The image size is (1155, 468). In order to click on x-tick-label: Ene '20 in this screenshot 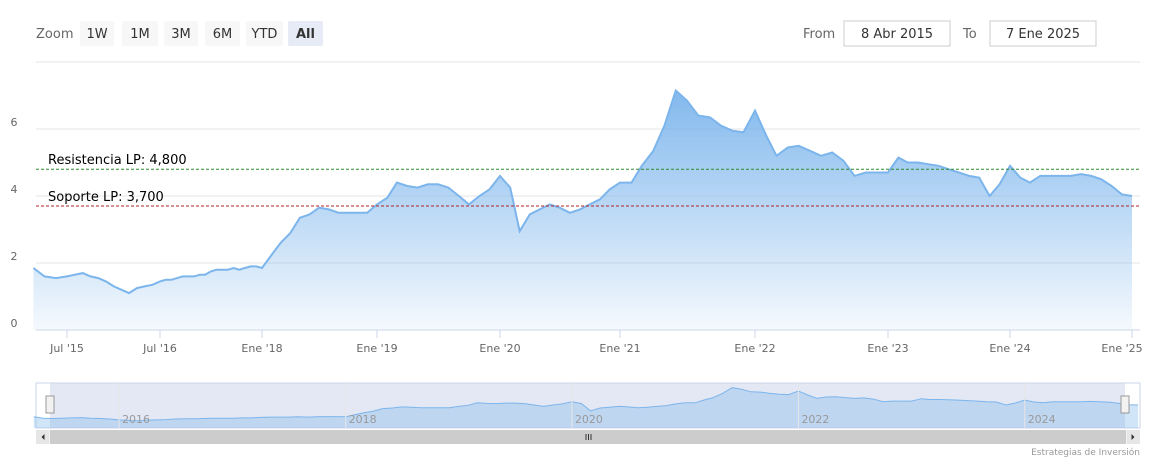, I will do `click(499, 348)`.